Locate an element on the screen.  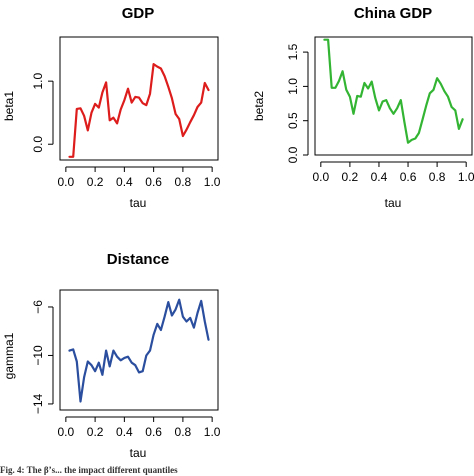
y-axis: −14 −10 −6 is located at coordinates (42, 357).